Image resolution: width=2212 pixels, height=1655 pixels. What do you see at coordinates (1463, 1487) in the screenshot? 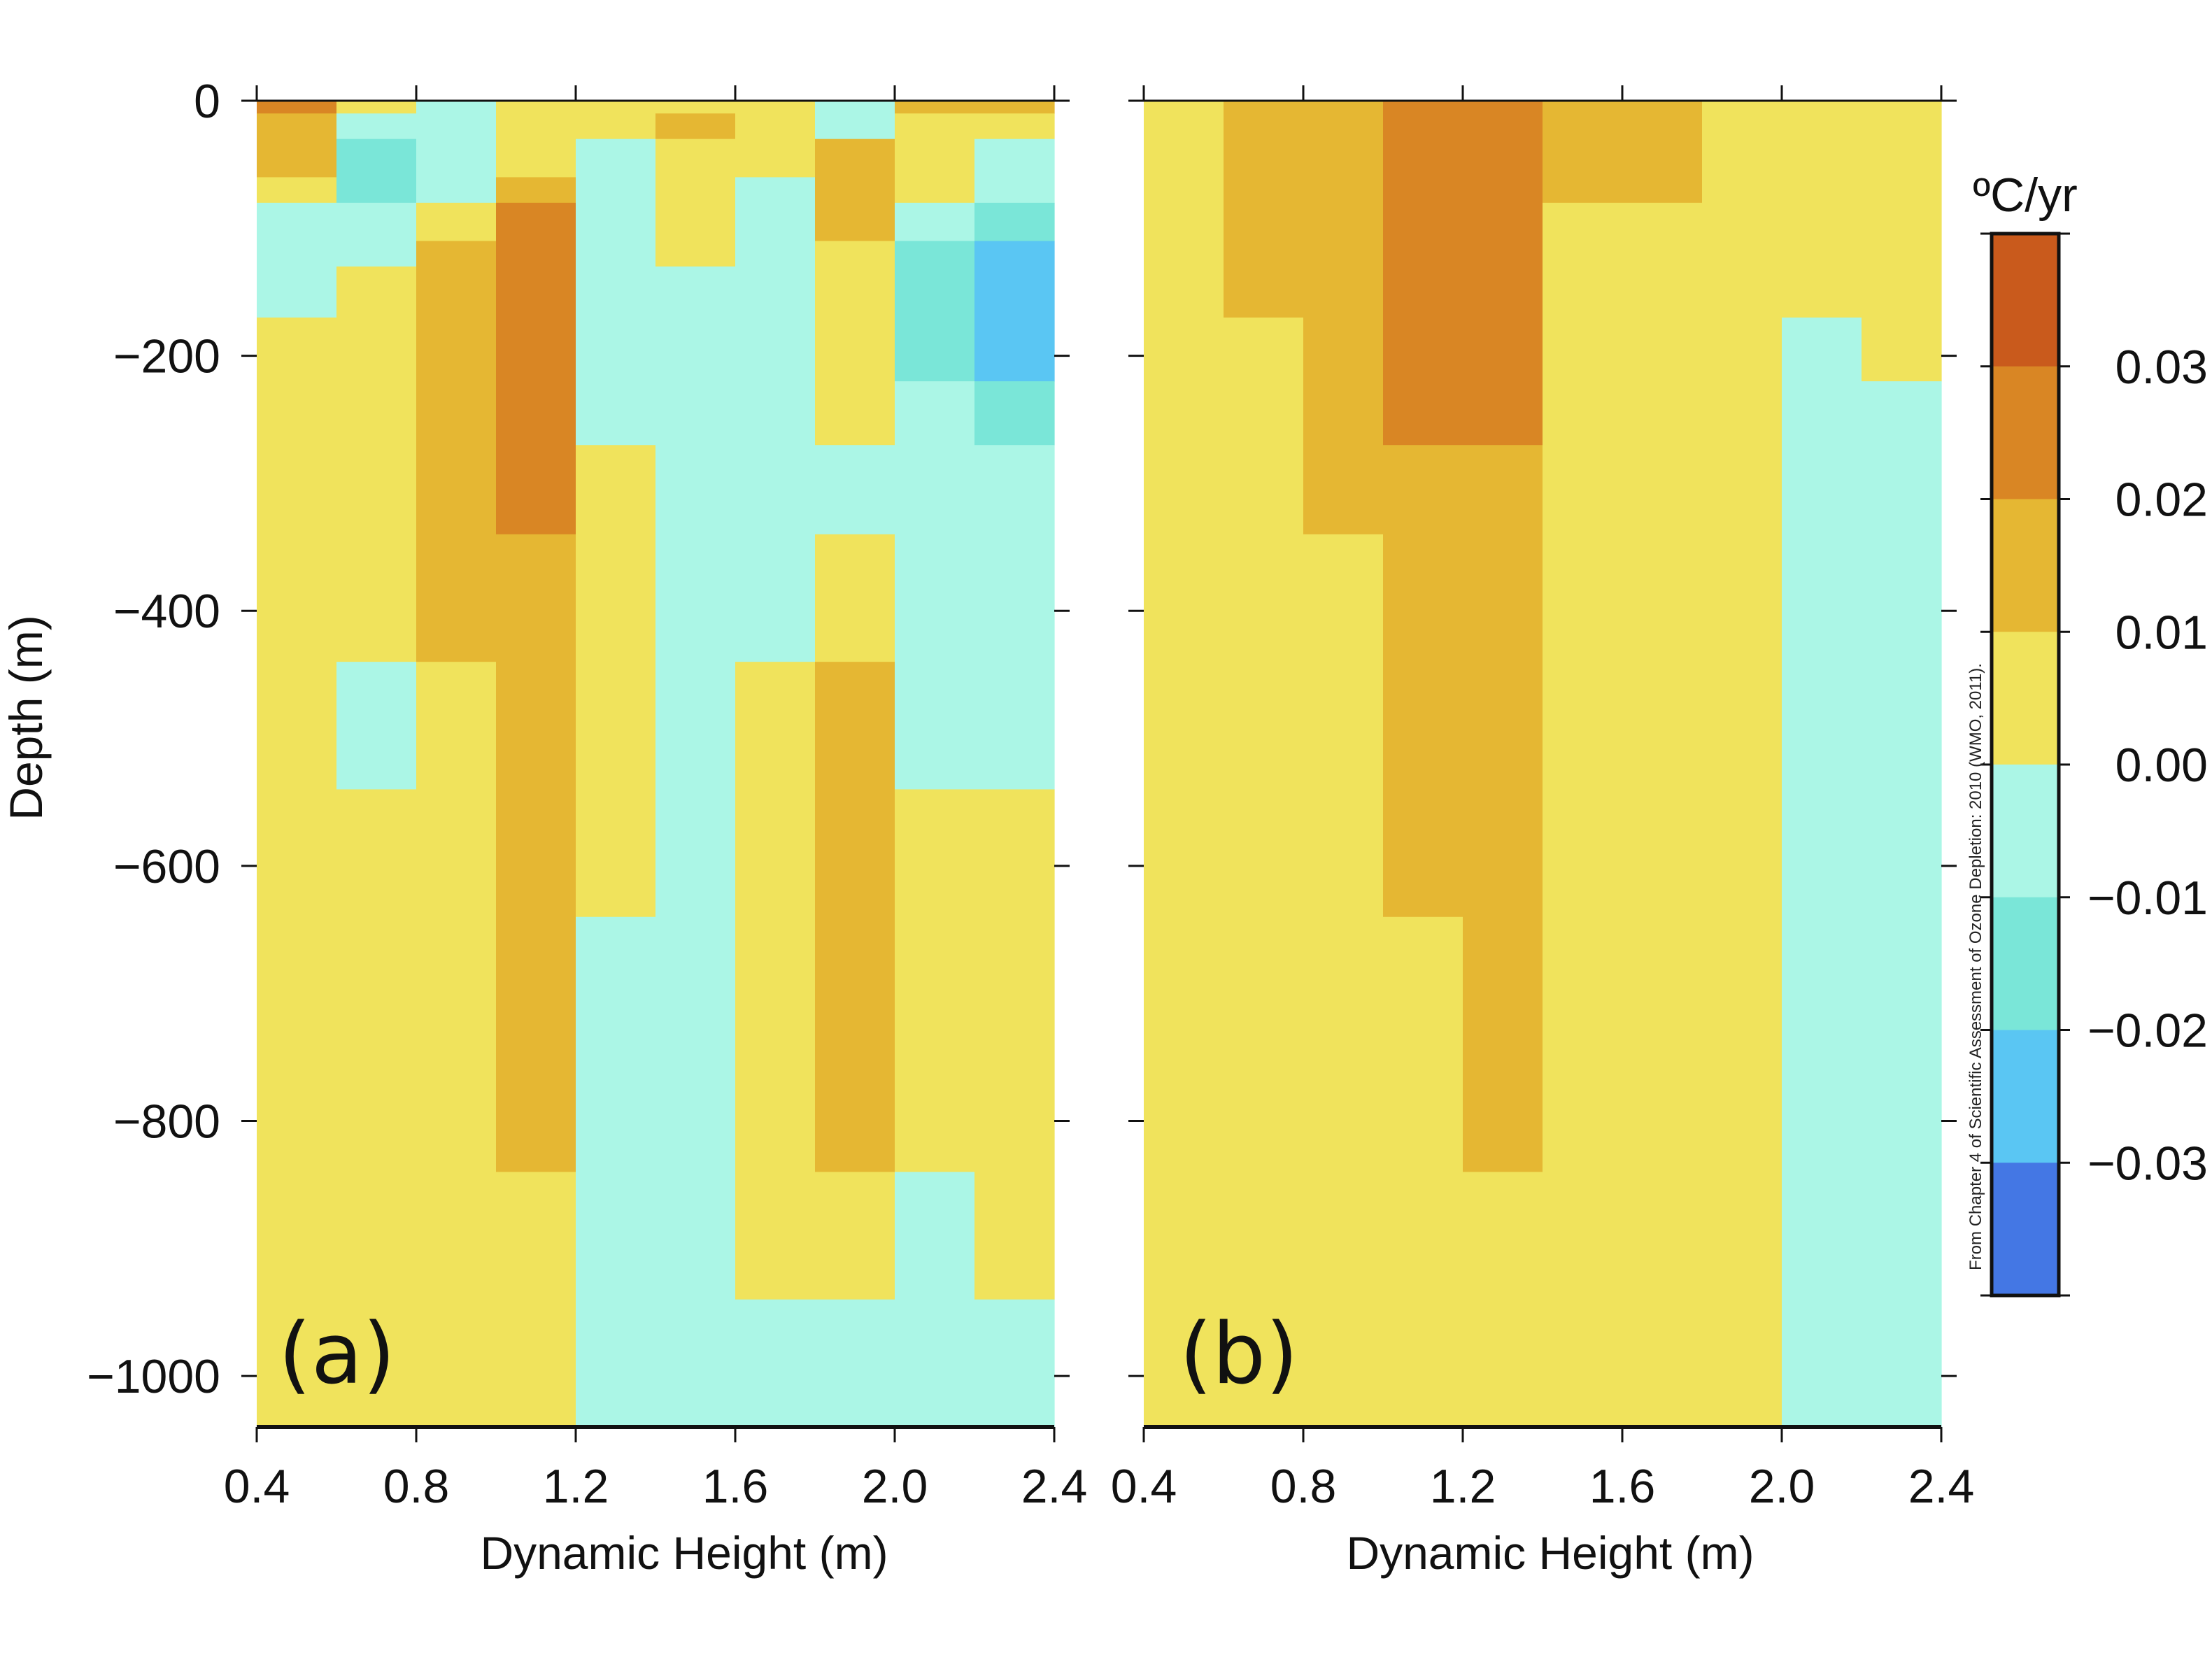
I see `x-tick-label: 1.2` at bounding box center [1463, 1487].